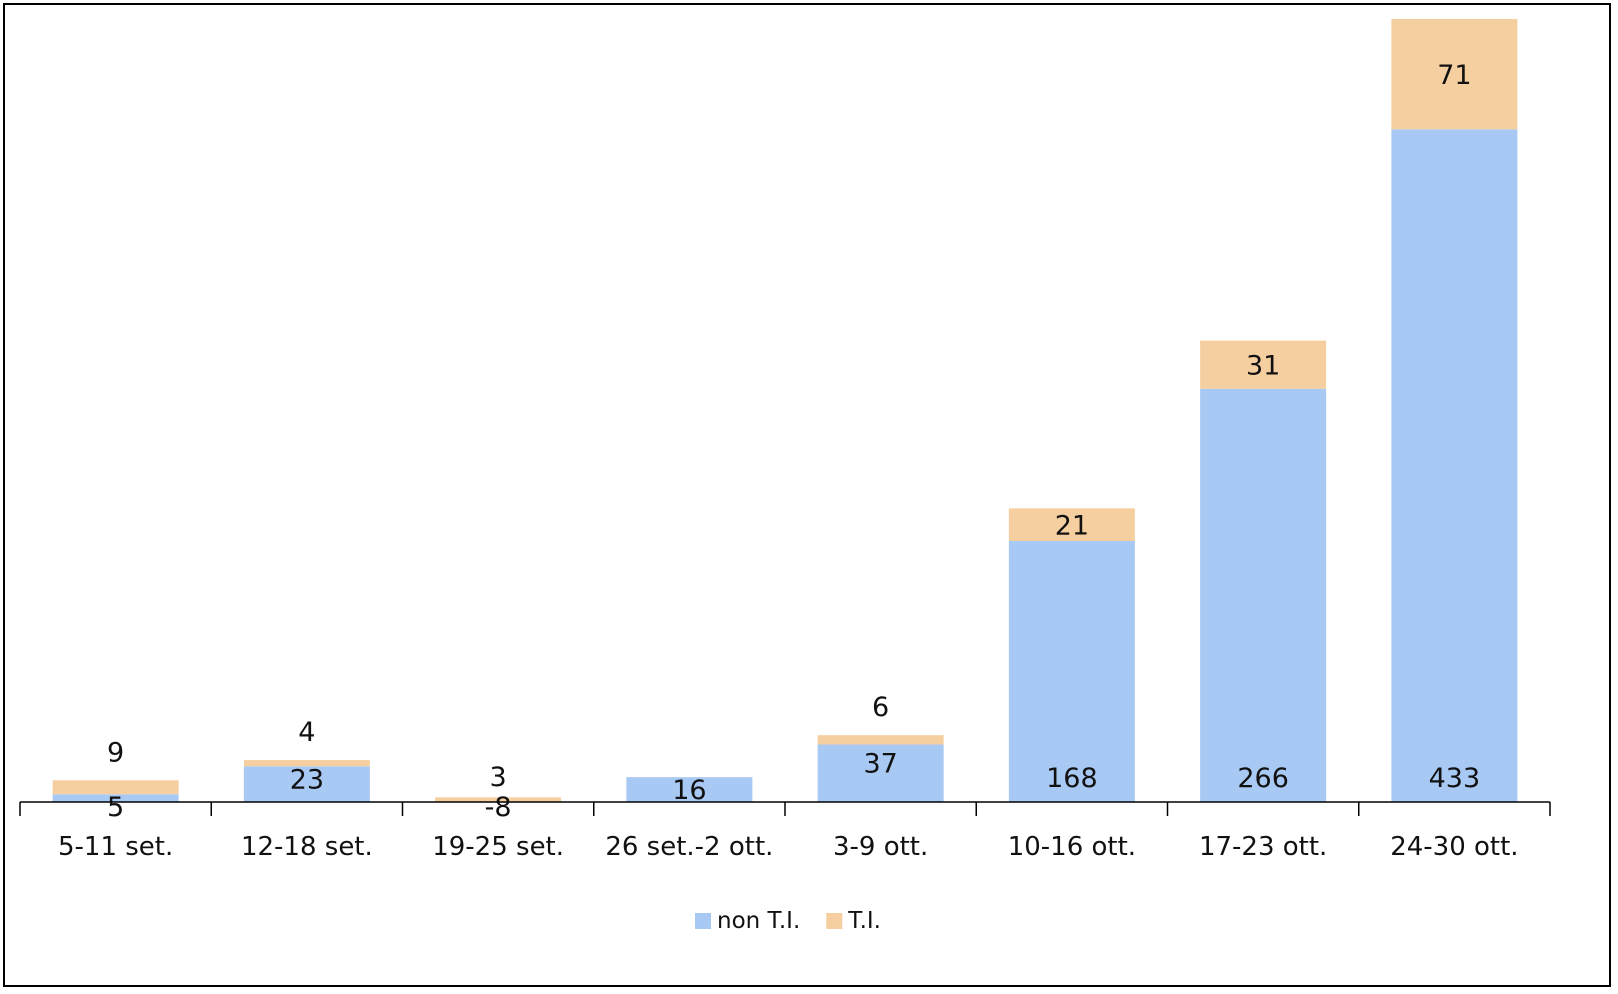 This screenshot has height=994, width=1618. What do you see at coordinates (689, 847) in the screenshot?
I see `x-tick-label-3: 26 set.-2 ott.` at bounding box center [689, 847].